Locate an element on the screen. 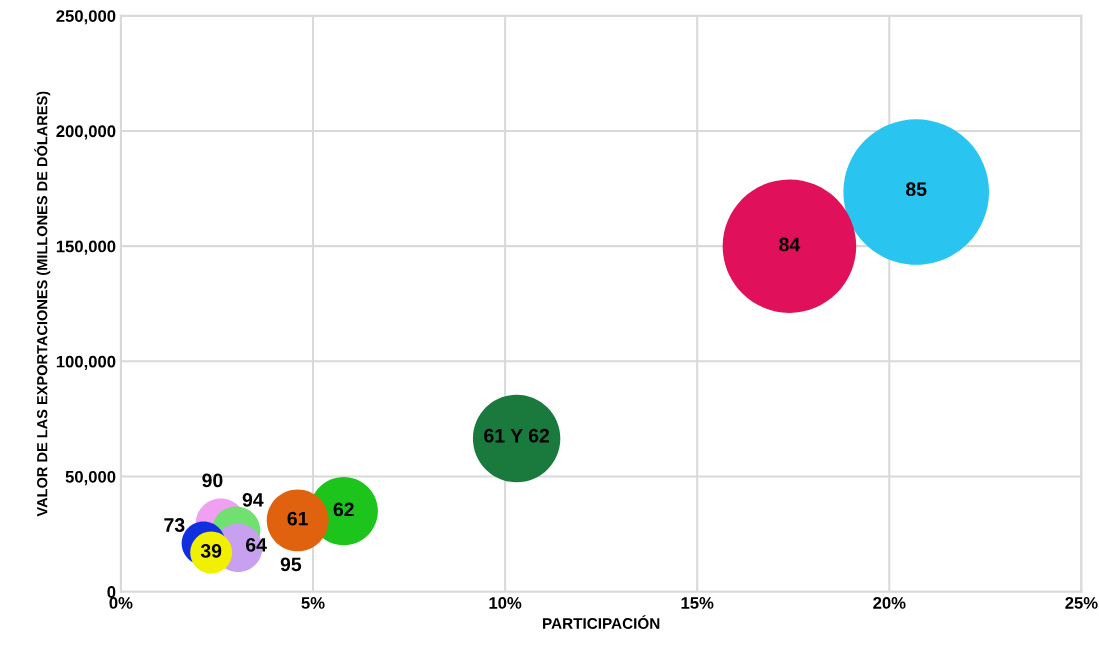 The height and width of the screenshot is (656, 1099). annotation: 62 is located at coordinates (343, 509).